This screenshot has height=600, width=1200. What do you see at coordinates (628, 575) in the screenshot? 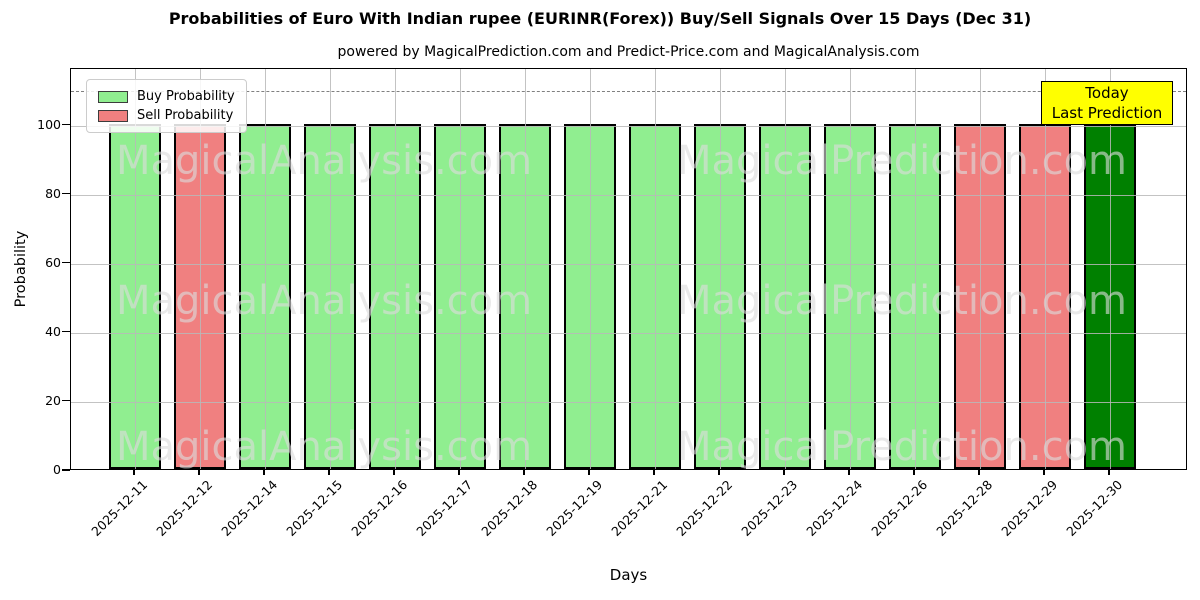
I see `x-axis-title: Days` at bounding box center [628, 575].